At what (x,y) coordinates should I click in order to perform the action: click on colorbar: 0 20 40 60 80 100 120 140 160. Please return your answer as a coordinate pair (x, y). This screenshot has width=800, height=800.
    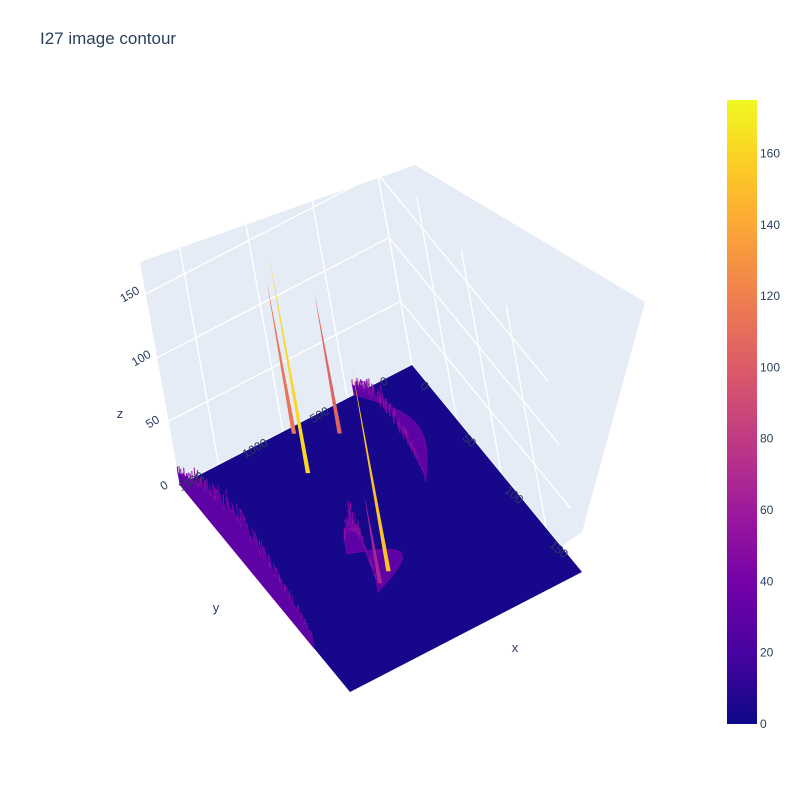
    Looking at the image, I should click on (753, 415).